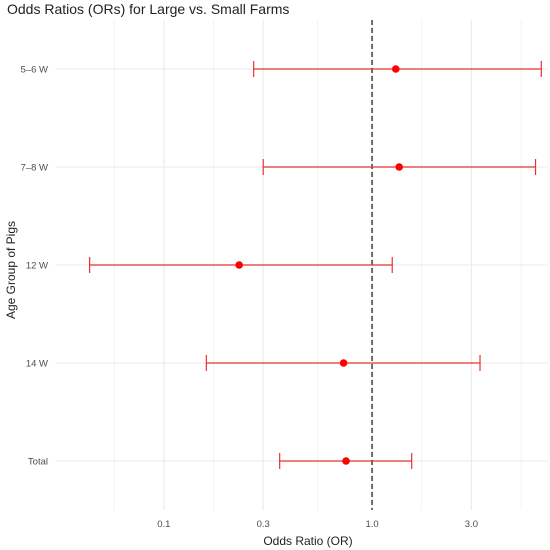  I want to click on x-tick-labels: 0.1 0.3 1.0 3.0, so click(317, 524).